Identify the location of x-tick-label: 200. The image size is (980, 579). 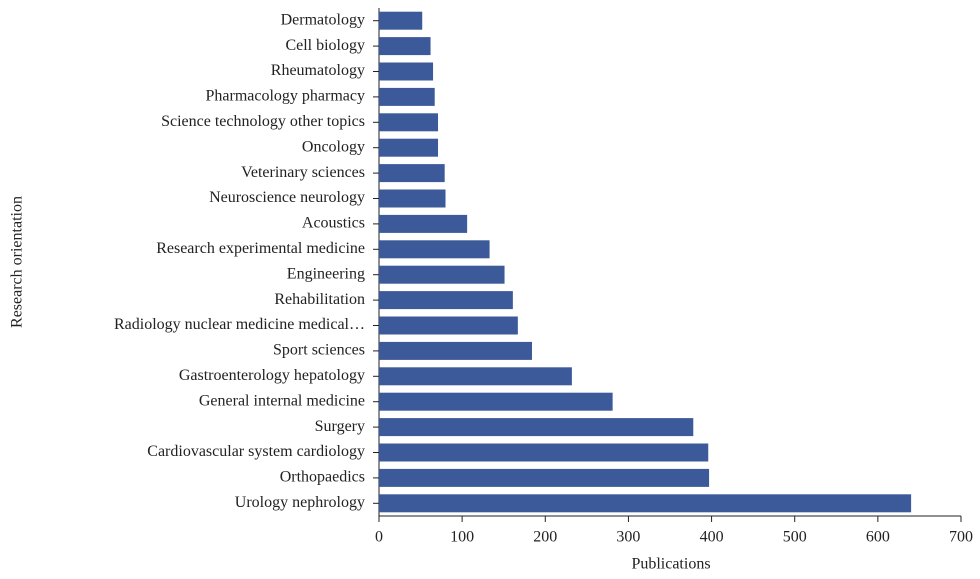
(545, 537).